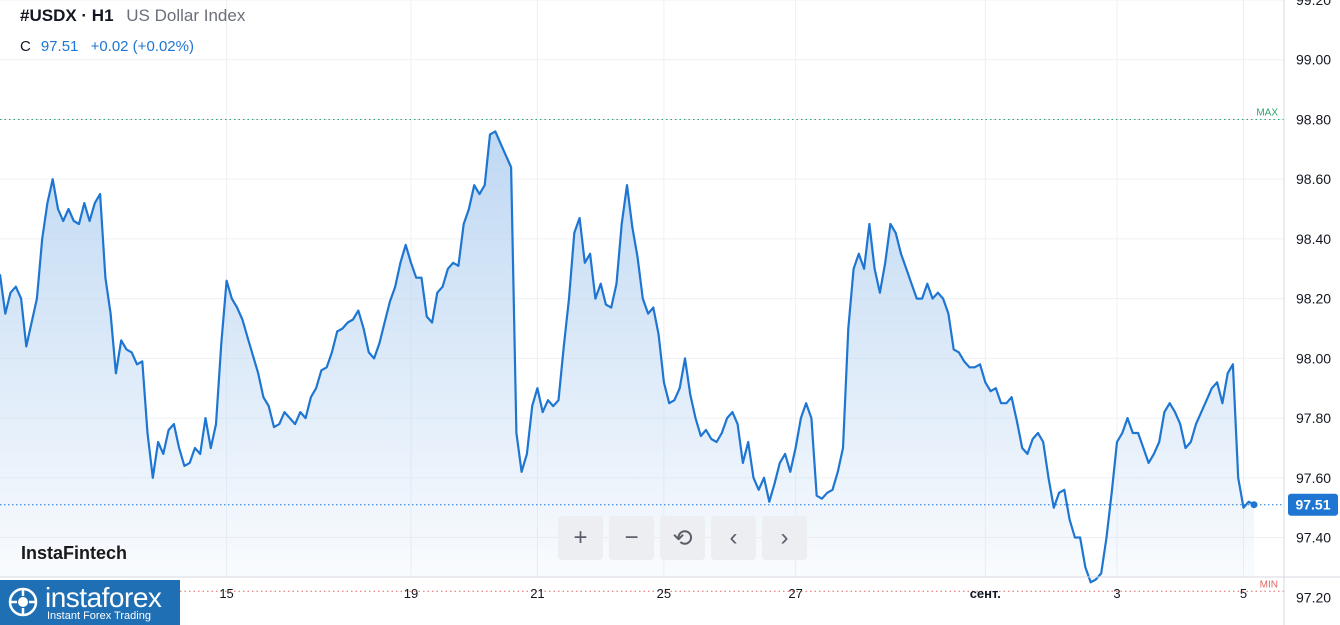 The height and width of the screenshot is (625, 1340). Describe the element at coordinates (226, 593) in the screenshot. I see `x-tick-label: 15` at that location.